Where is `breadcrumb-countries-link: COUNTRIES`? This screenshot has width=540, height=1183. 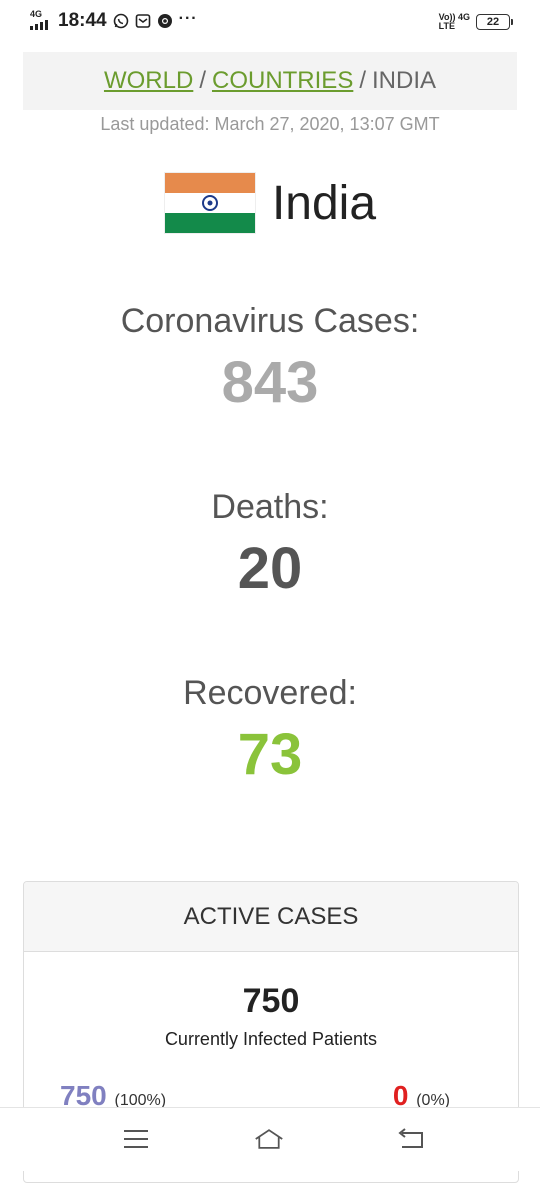
breadcrumb-countries-link: COUNTRIES is located at coordinates (282, 80).